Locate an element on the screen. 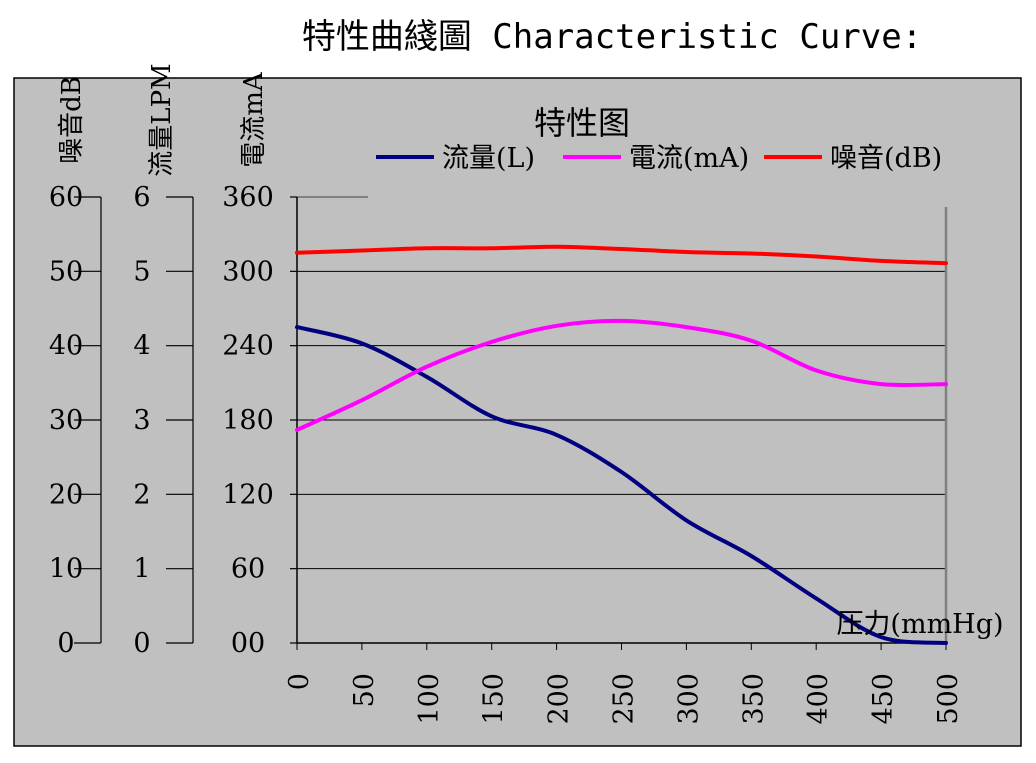  y-tick-label-noise: 0 is located at coordinates (65, 643).